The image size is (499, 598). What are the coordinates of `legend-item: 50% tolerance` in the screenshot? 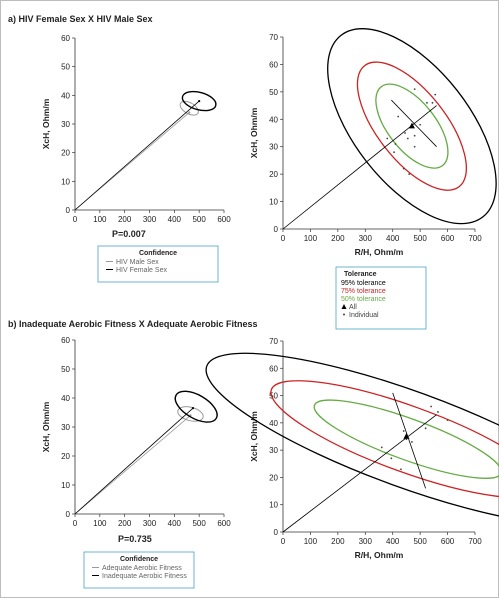 It's located at (363, 299).